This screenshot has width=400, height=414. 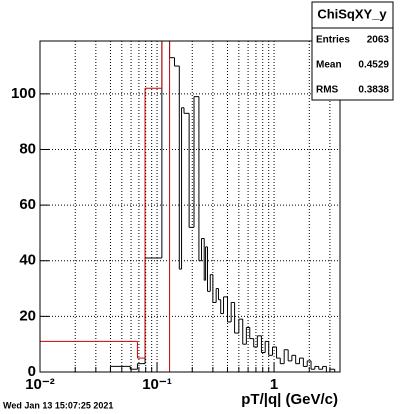 I want to click on stats-frame, so click(x=352, y=51).